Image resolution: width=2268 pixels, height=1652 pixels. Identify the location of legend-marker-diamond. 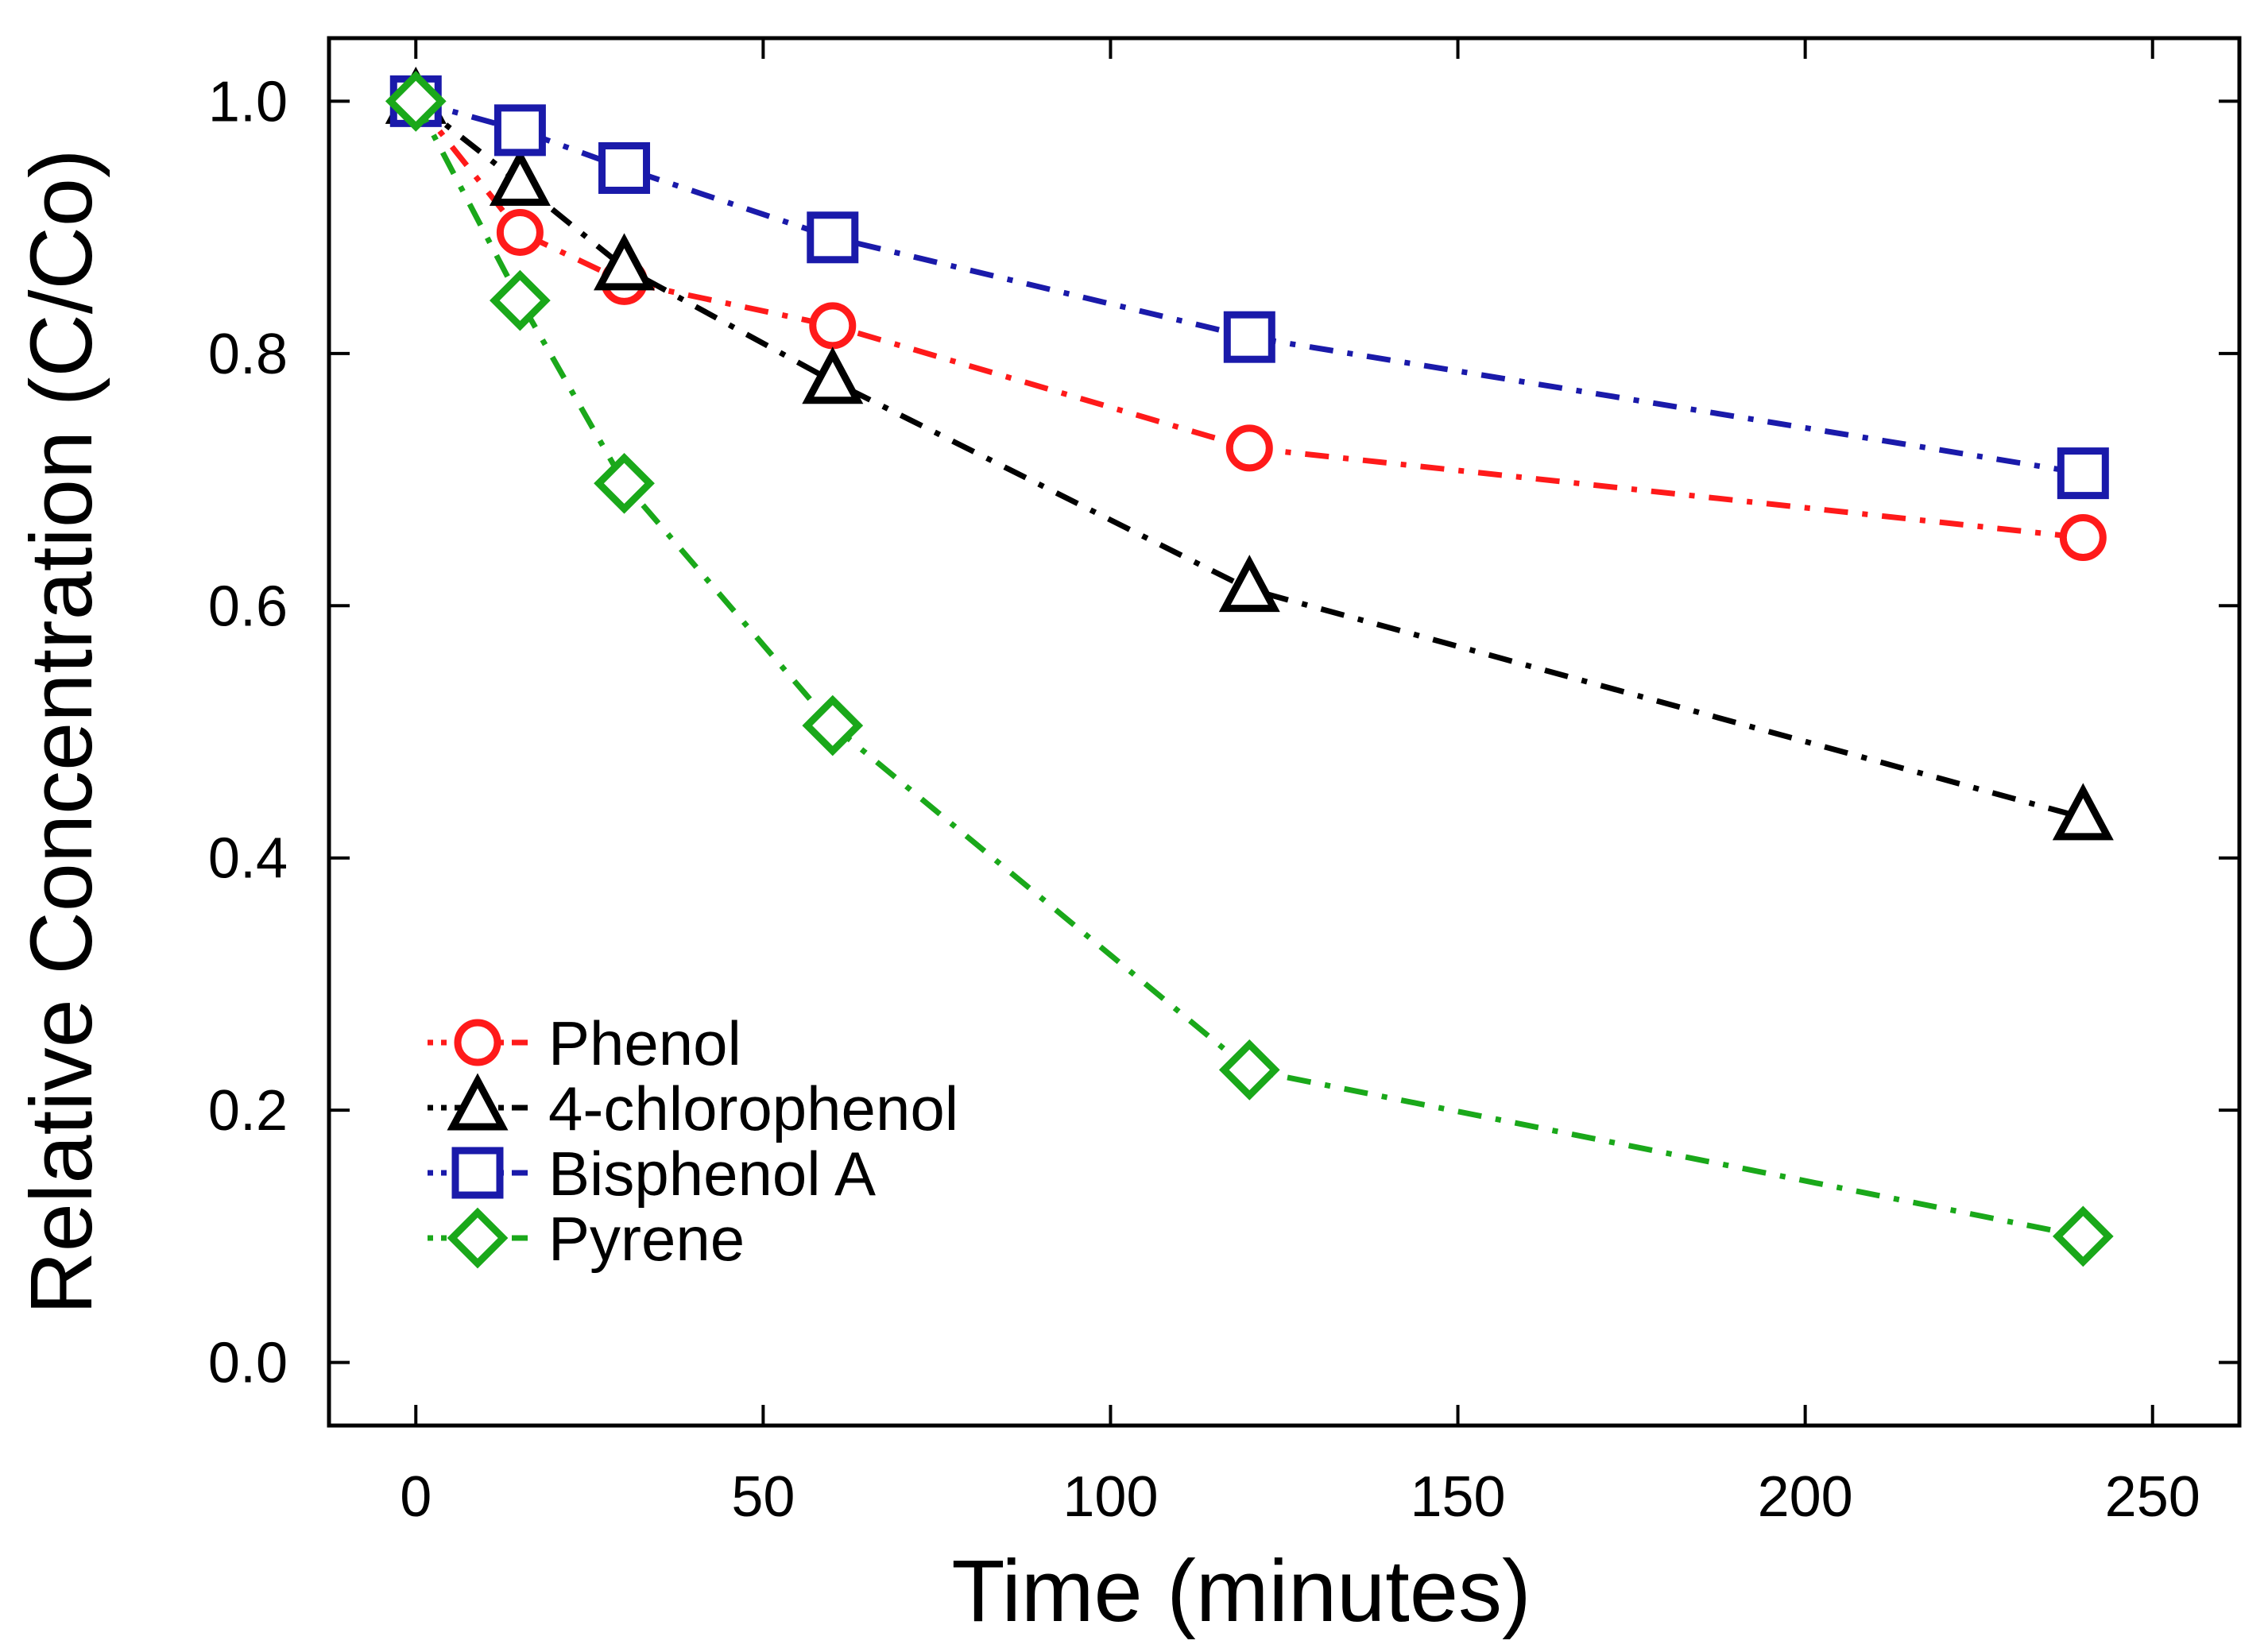
(478, 1238).